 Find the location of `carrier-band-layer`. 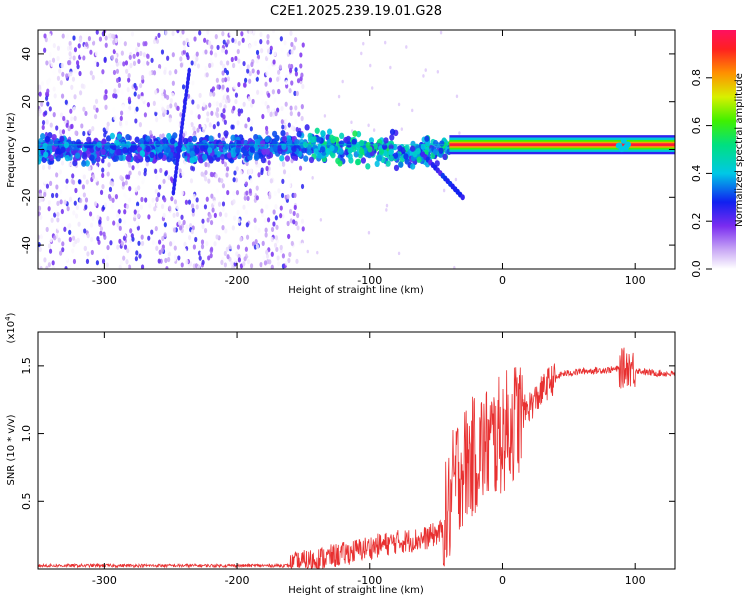

carrier-band-layer is located at coordinates (562, 145).